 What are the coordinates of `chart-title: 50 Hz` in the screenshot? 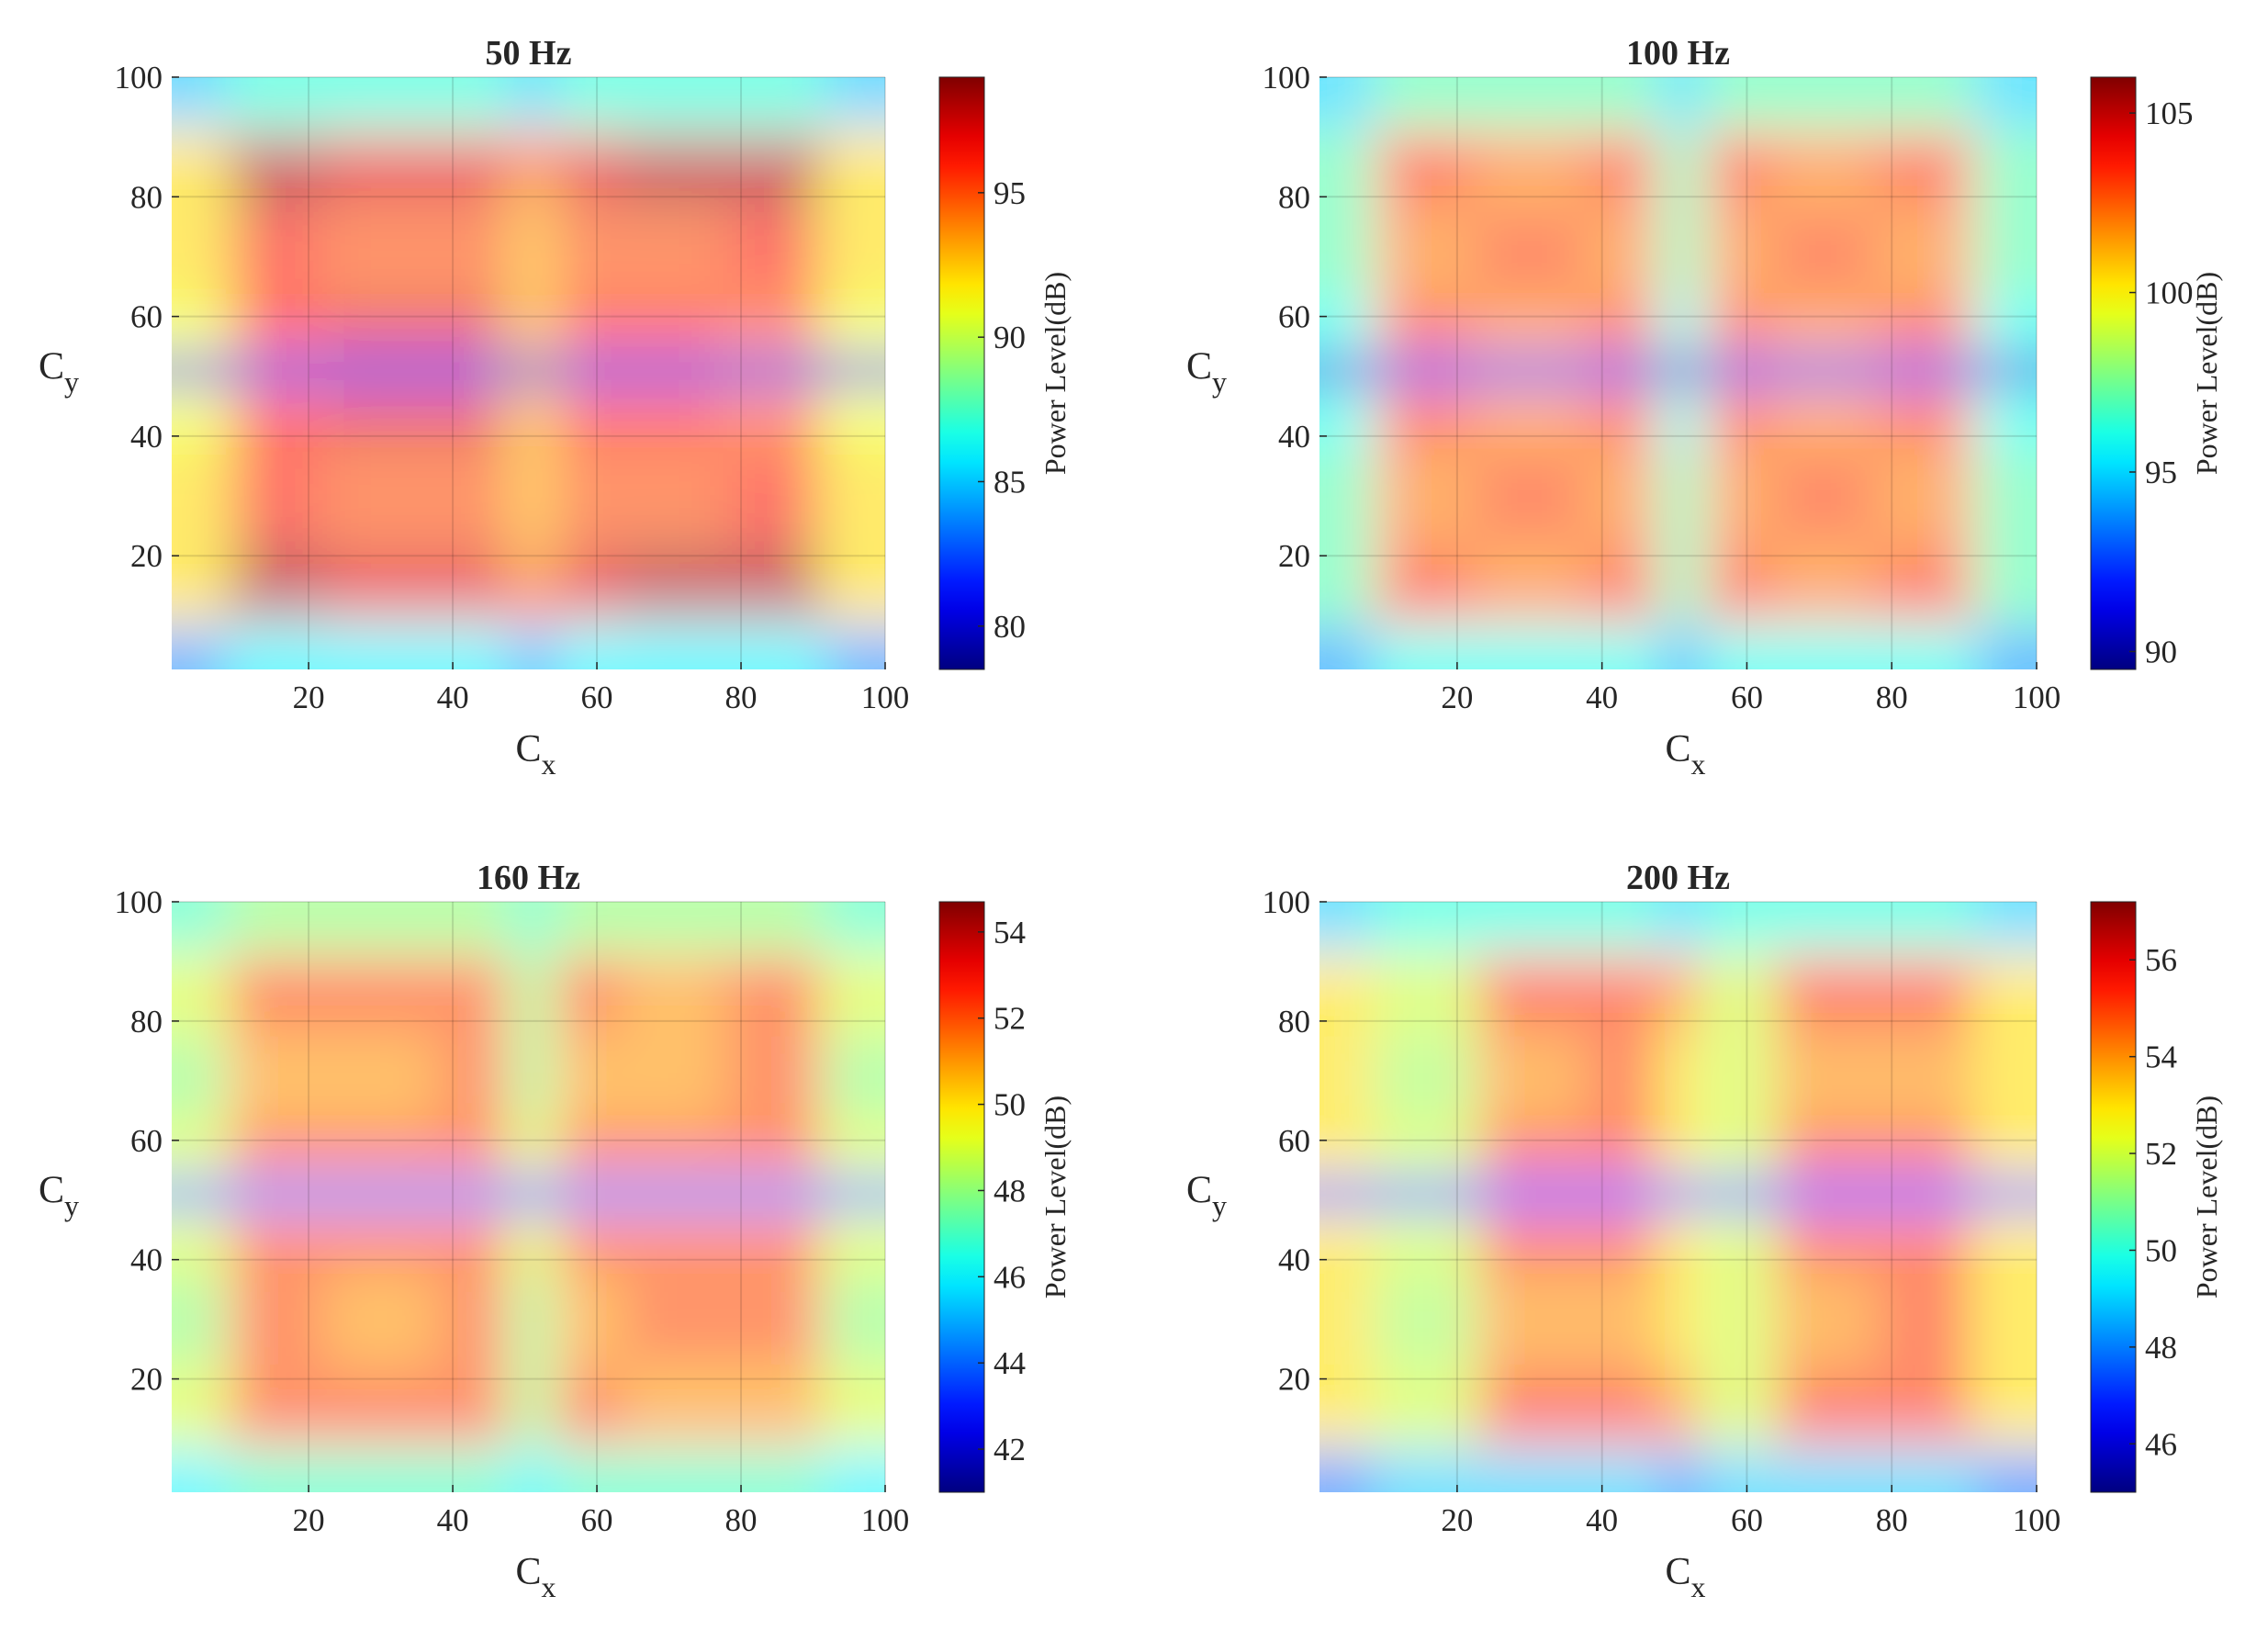 It's located at (529, 53).